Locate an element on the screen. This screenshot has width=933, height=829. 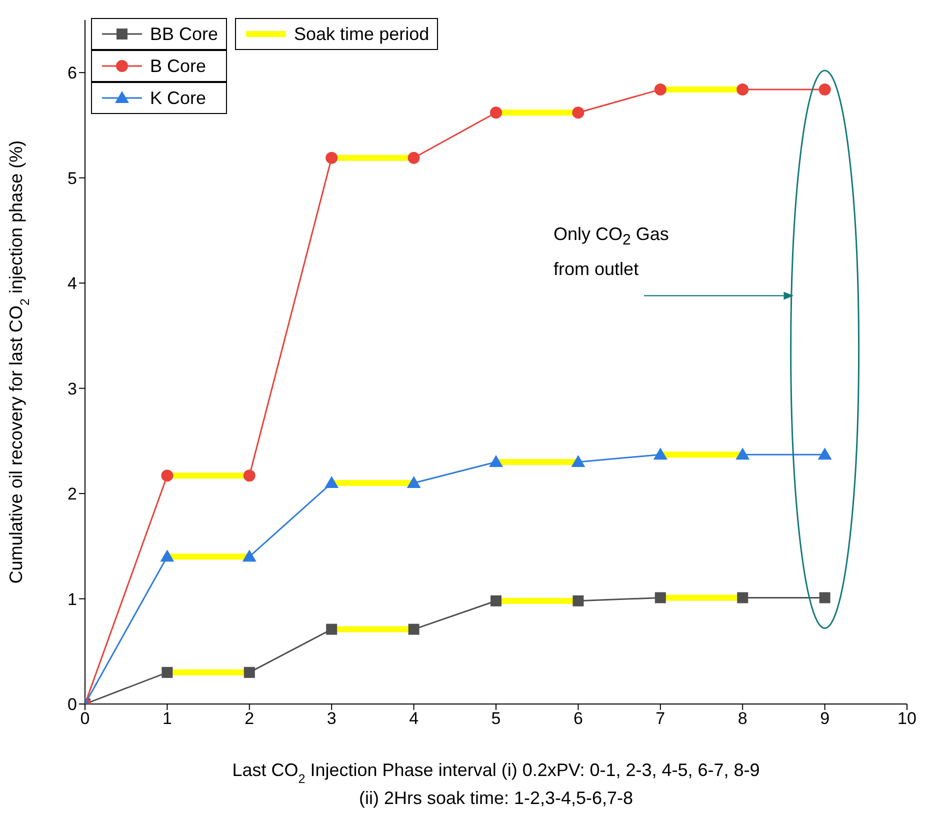
x-axis-title: Last CO$_{2}$ Injection Phase interval (i) 0.2xPV: 0-1, 2-3, 4-5, 6-7, 8-9 (ii) 2Hrs soak time: 1-2,3-4,5-6,7-8 is located at coordinates (496, 784).